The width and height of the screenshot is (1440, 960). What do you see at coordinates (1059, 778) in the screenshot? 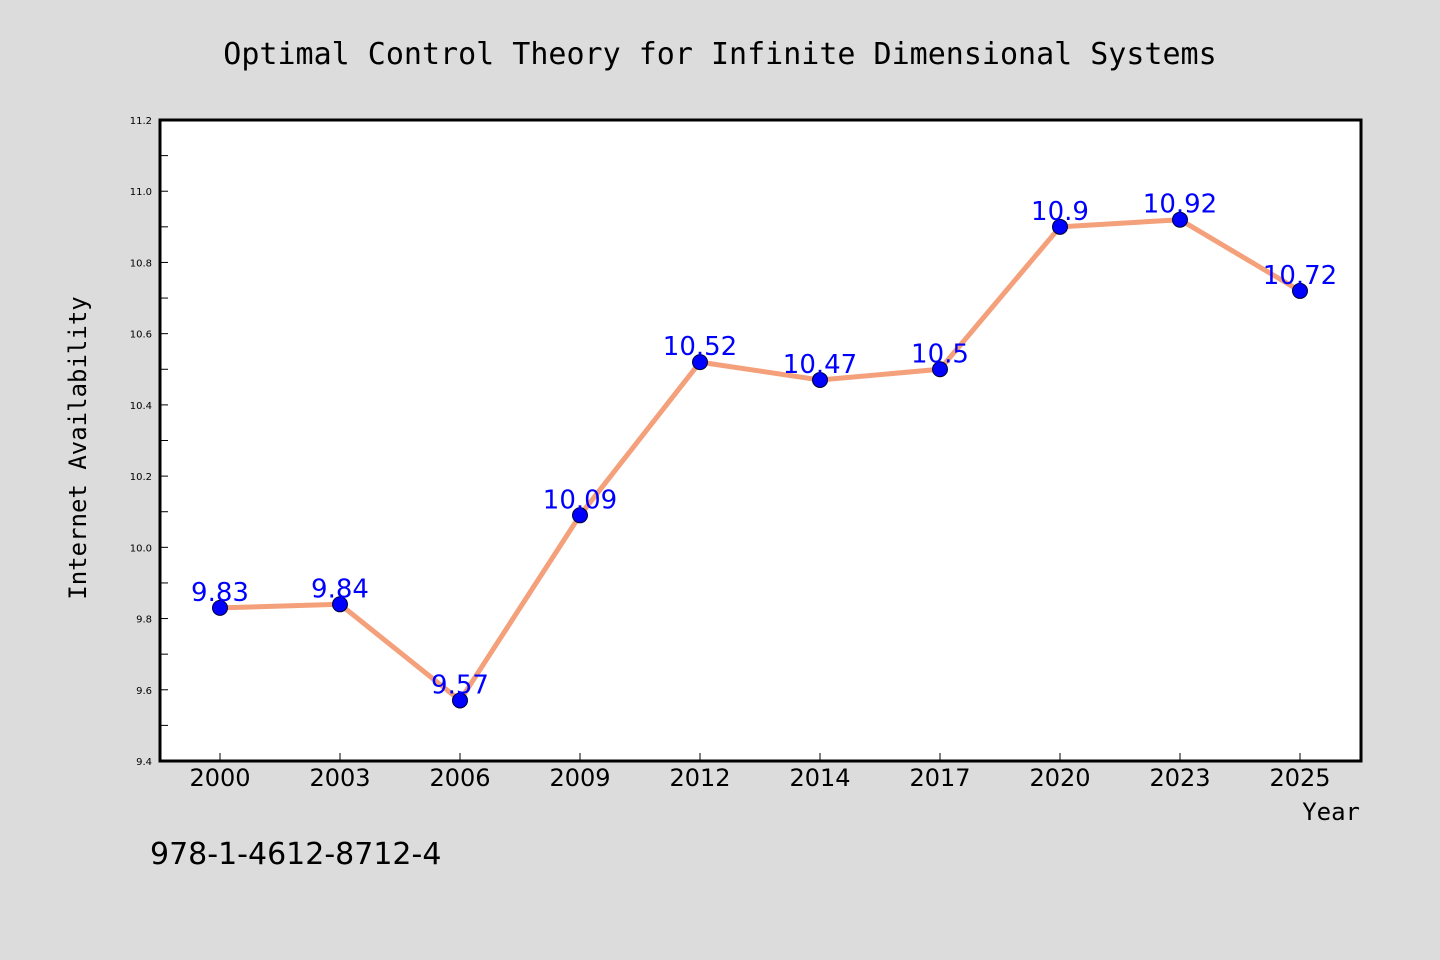
I see `x-tick-label: 2020` at bounding box center [1059, 778].